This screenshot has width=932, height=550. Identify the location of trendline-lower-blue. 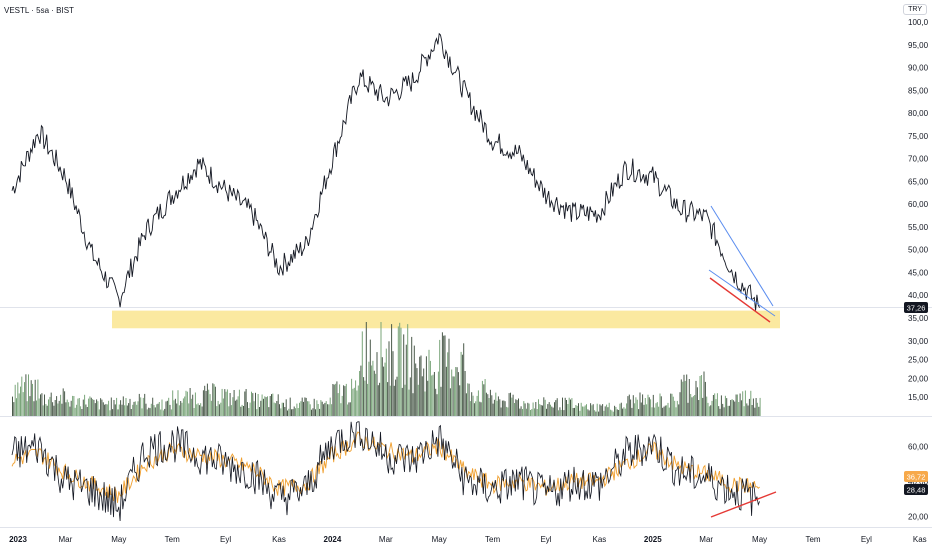
(742, 293).